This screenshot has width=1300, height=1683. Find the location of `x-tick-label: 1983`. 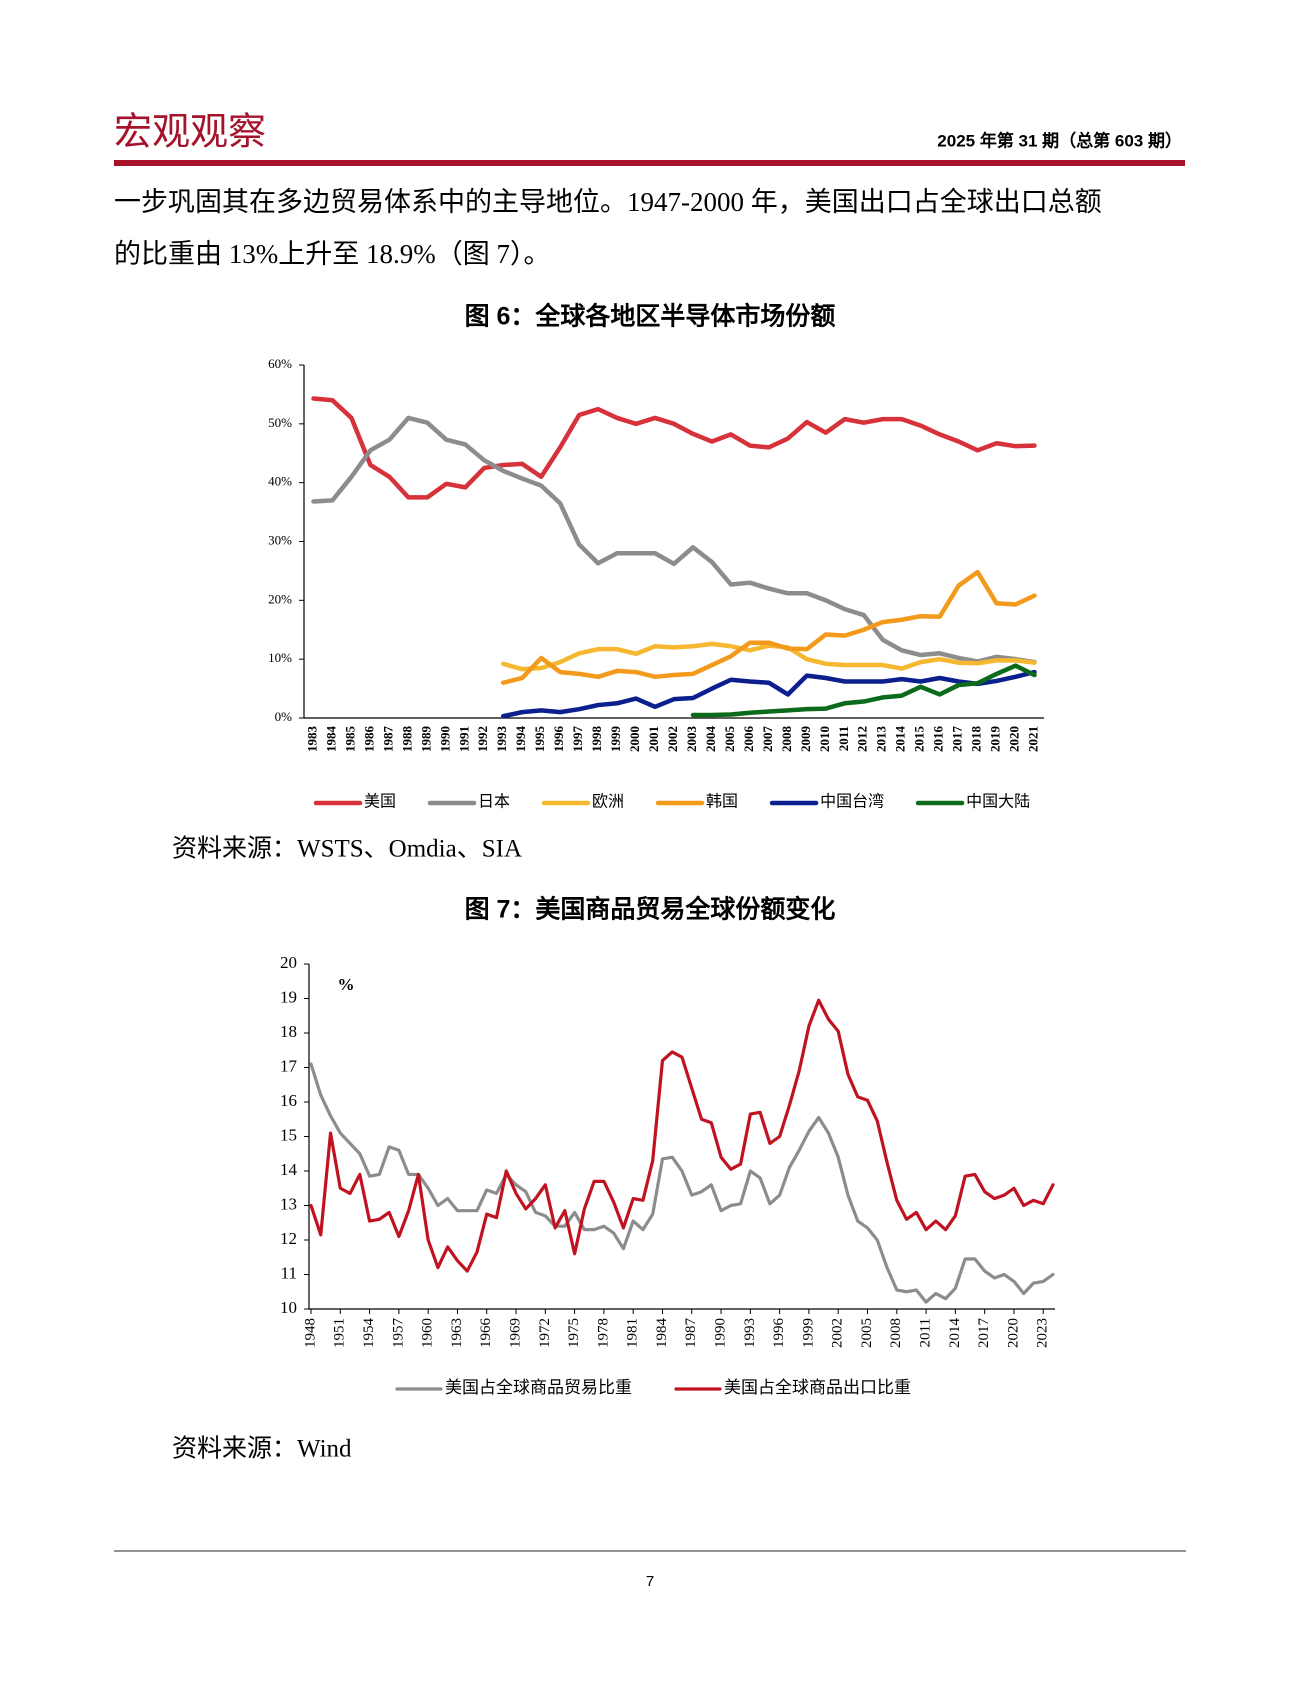

x-tick-label: 1983 is located at coordinates (311, 739).